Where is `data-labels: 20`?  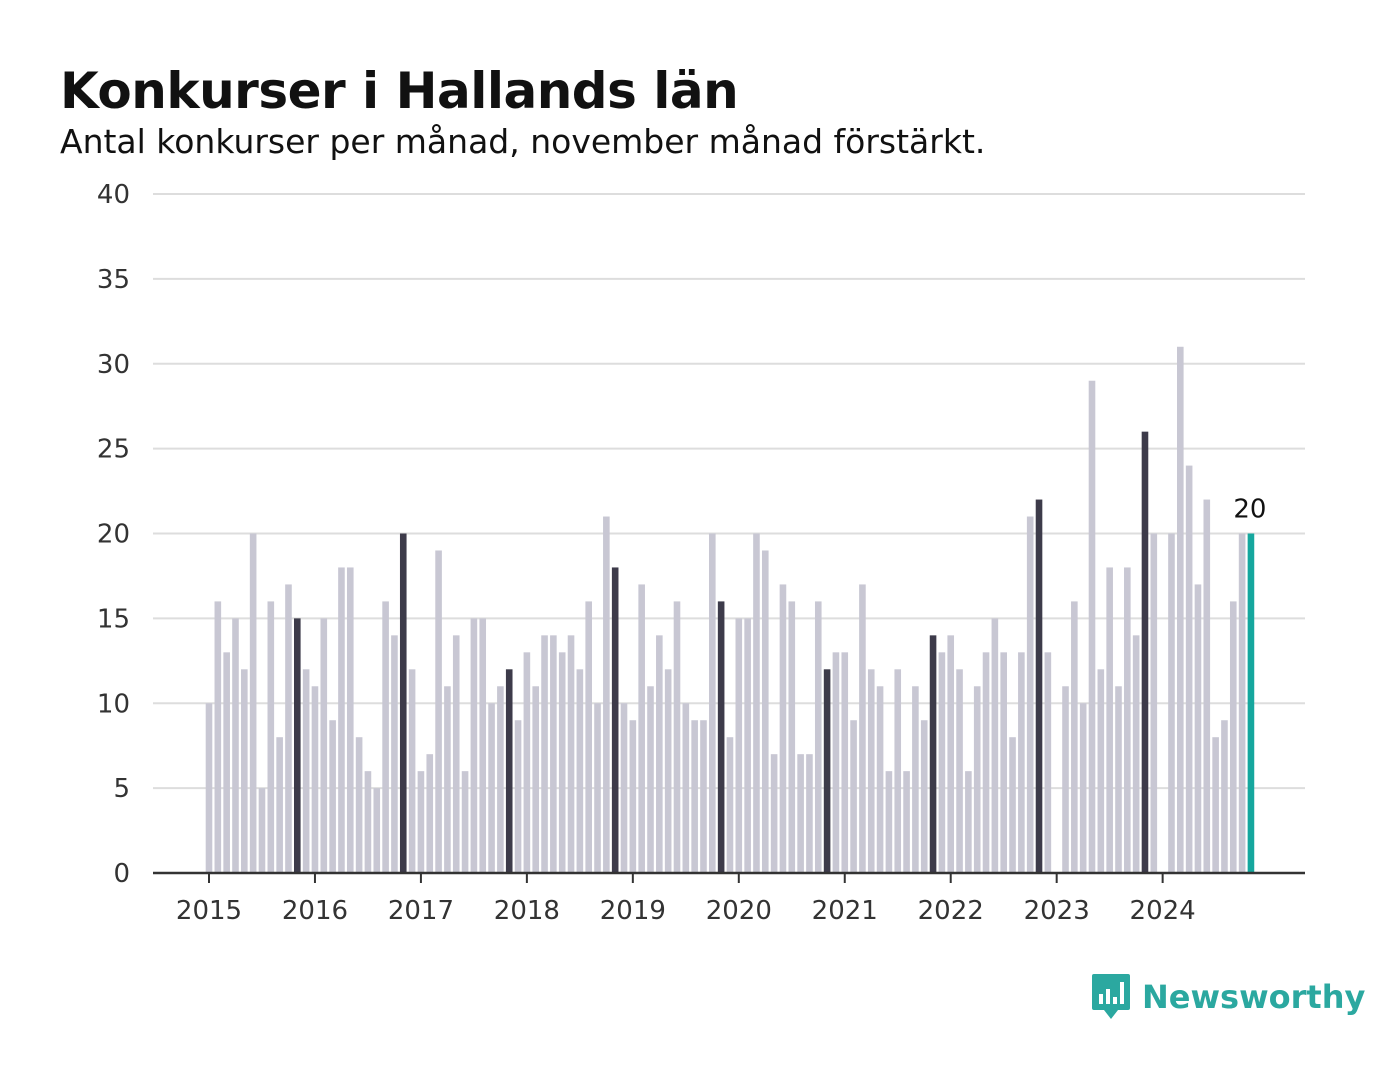
data-labels: 20 is located at coordinates (1249, 510).